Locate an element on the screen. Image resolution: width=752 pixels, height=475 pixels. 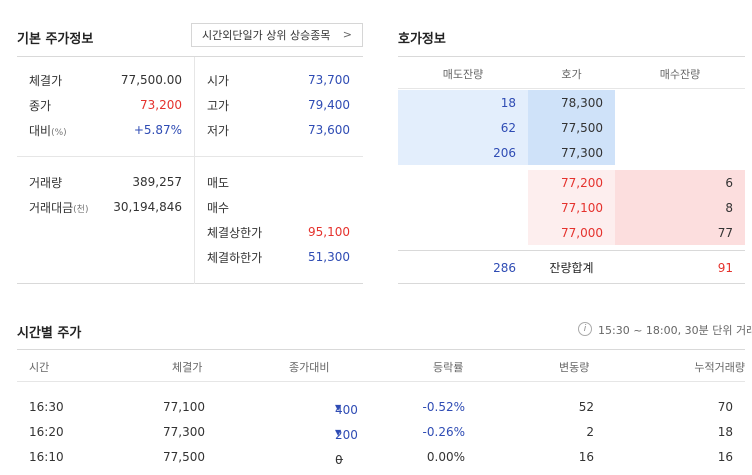
bid-qty-cell: 8 is located at coordinates (680, 207).